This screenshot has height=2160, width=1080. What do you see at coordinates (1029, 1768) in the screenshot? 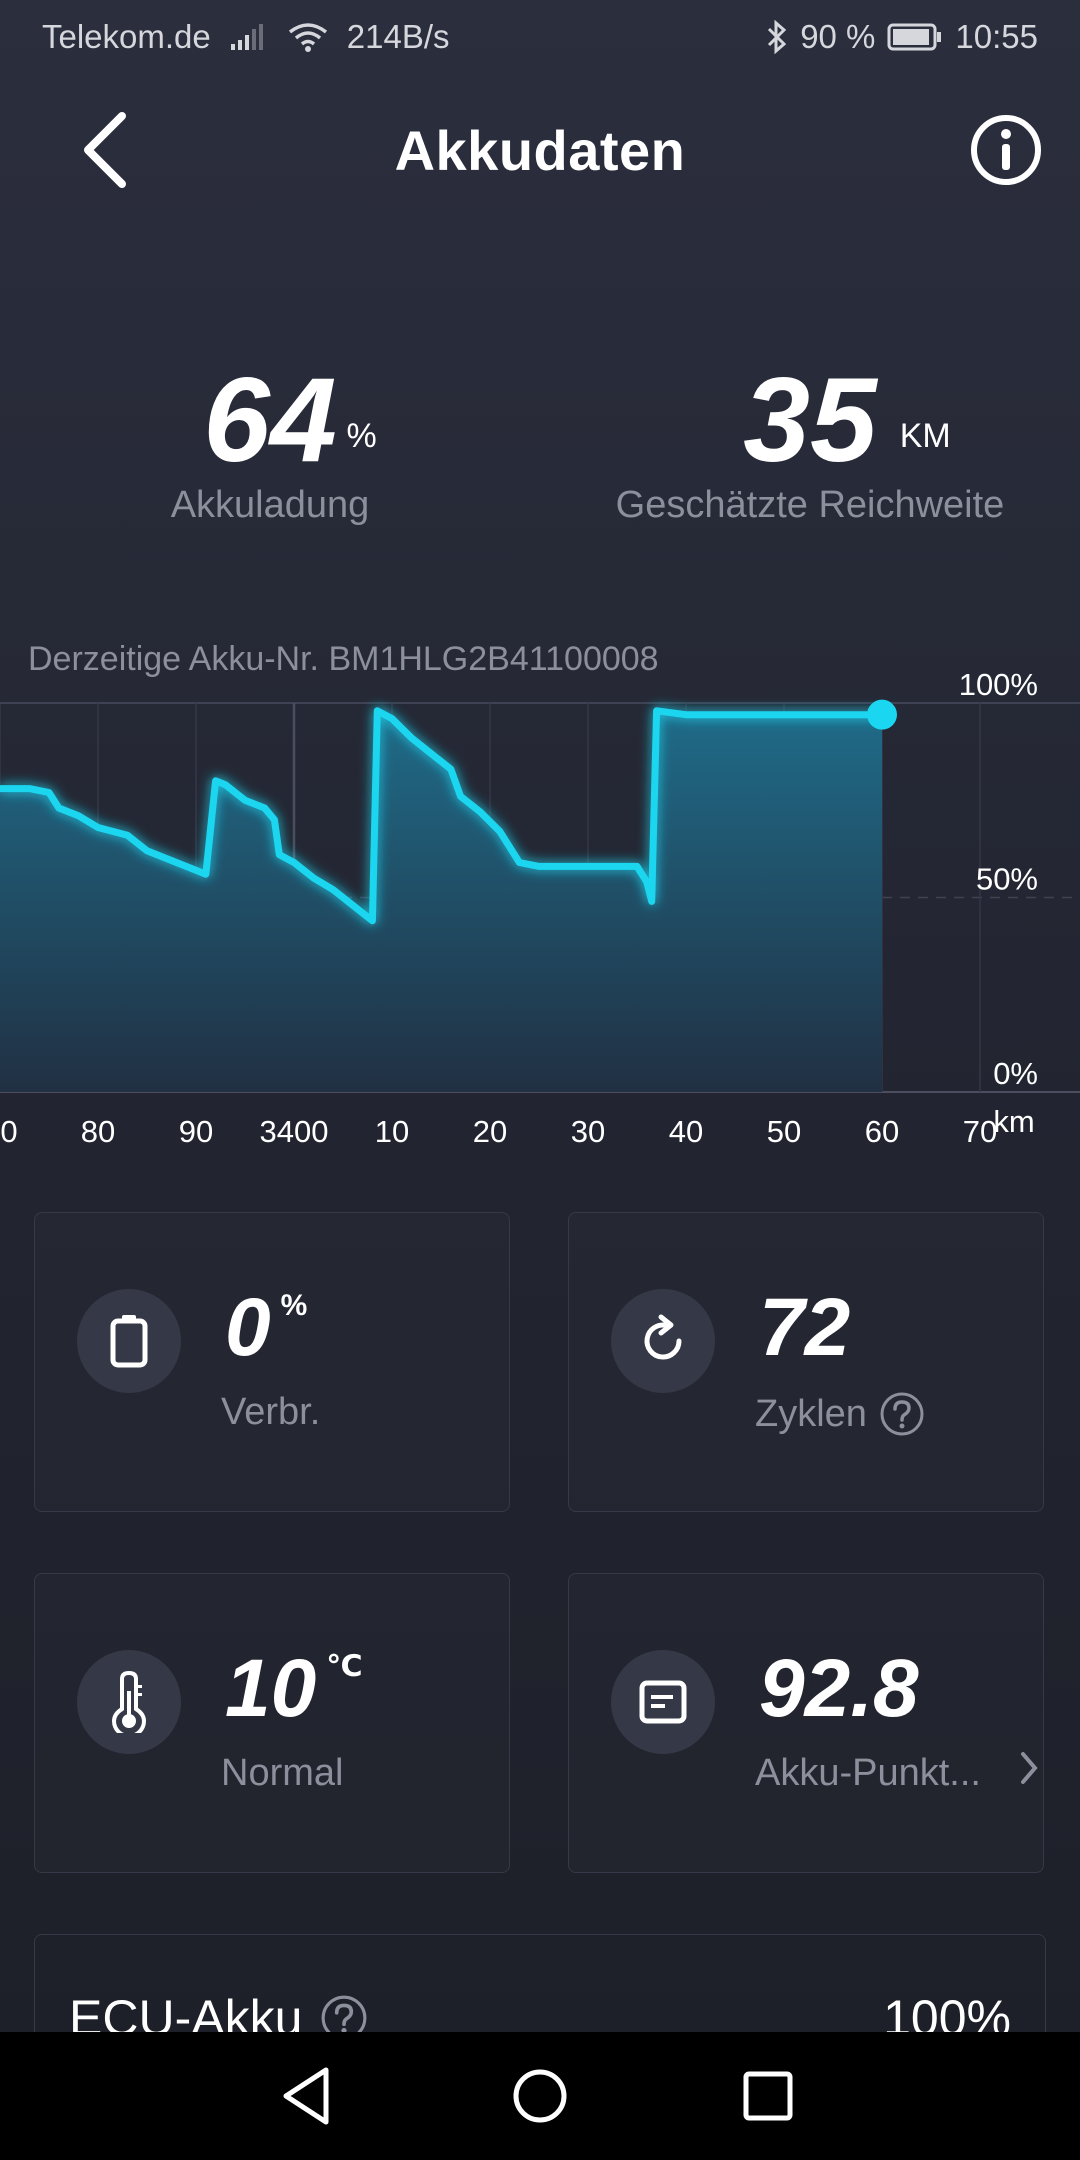
I see `chevron-right-icon` at bounding box center [1029, 1768].